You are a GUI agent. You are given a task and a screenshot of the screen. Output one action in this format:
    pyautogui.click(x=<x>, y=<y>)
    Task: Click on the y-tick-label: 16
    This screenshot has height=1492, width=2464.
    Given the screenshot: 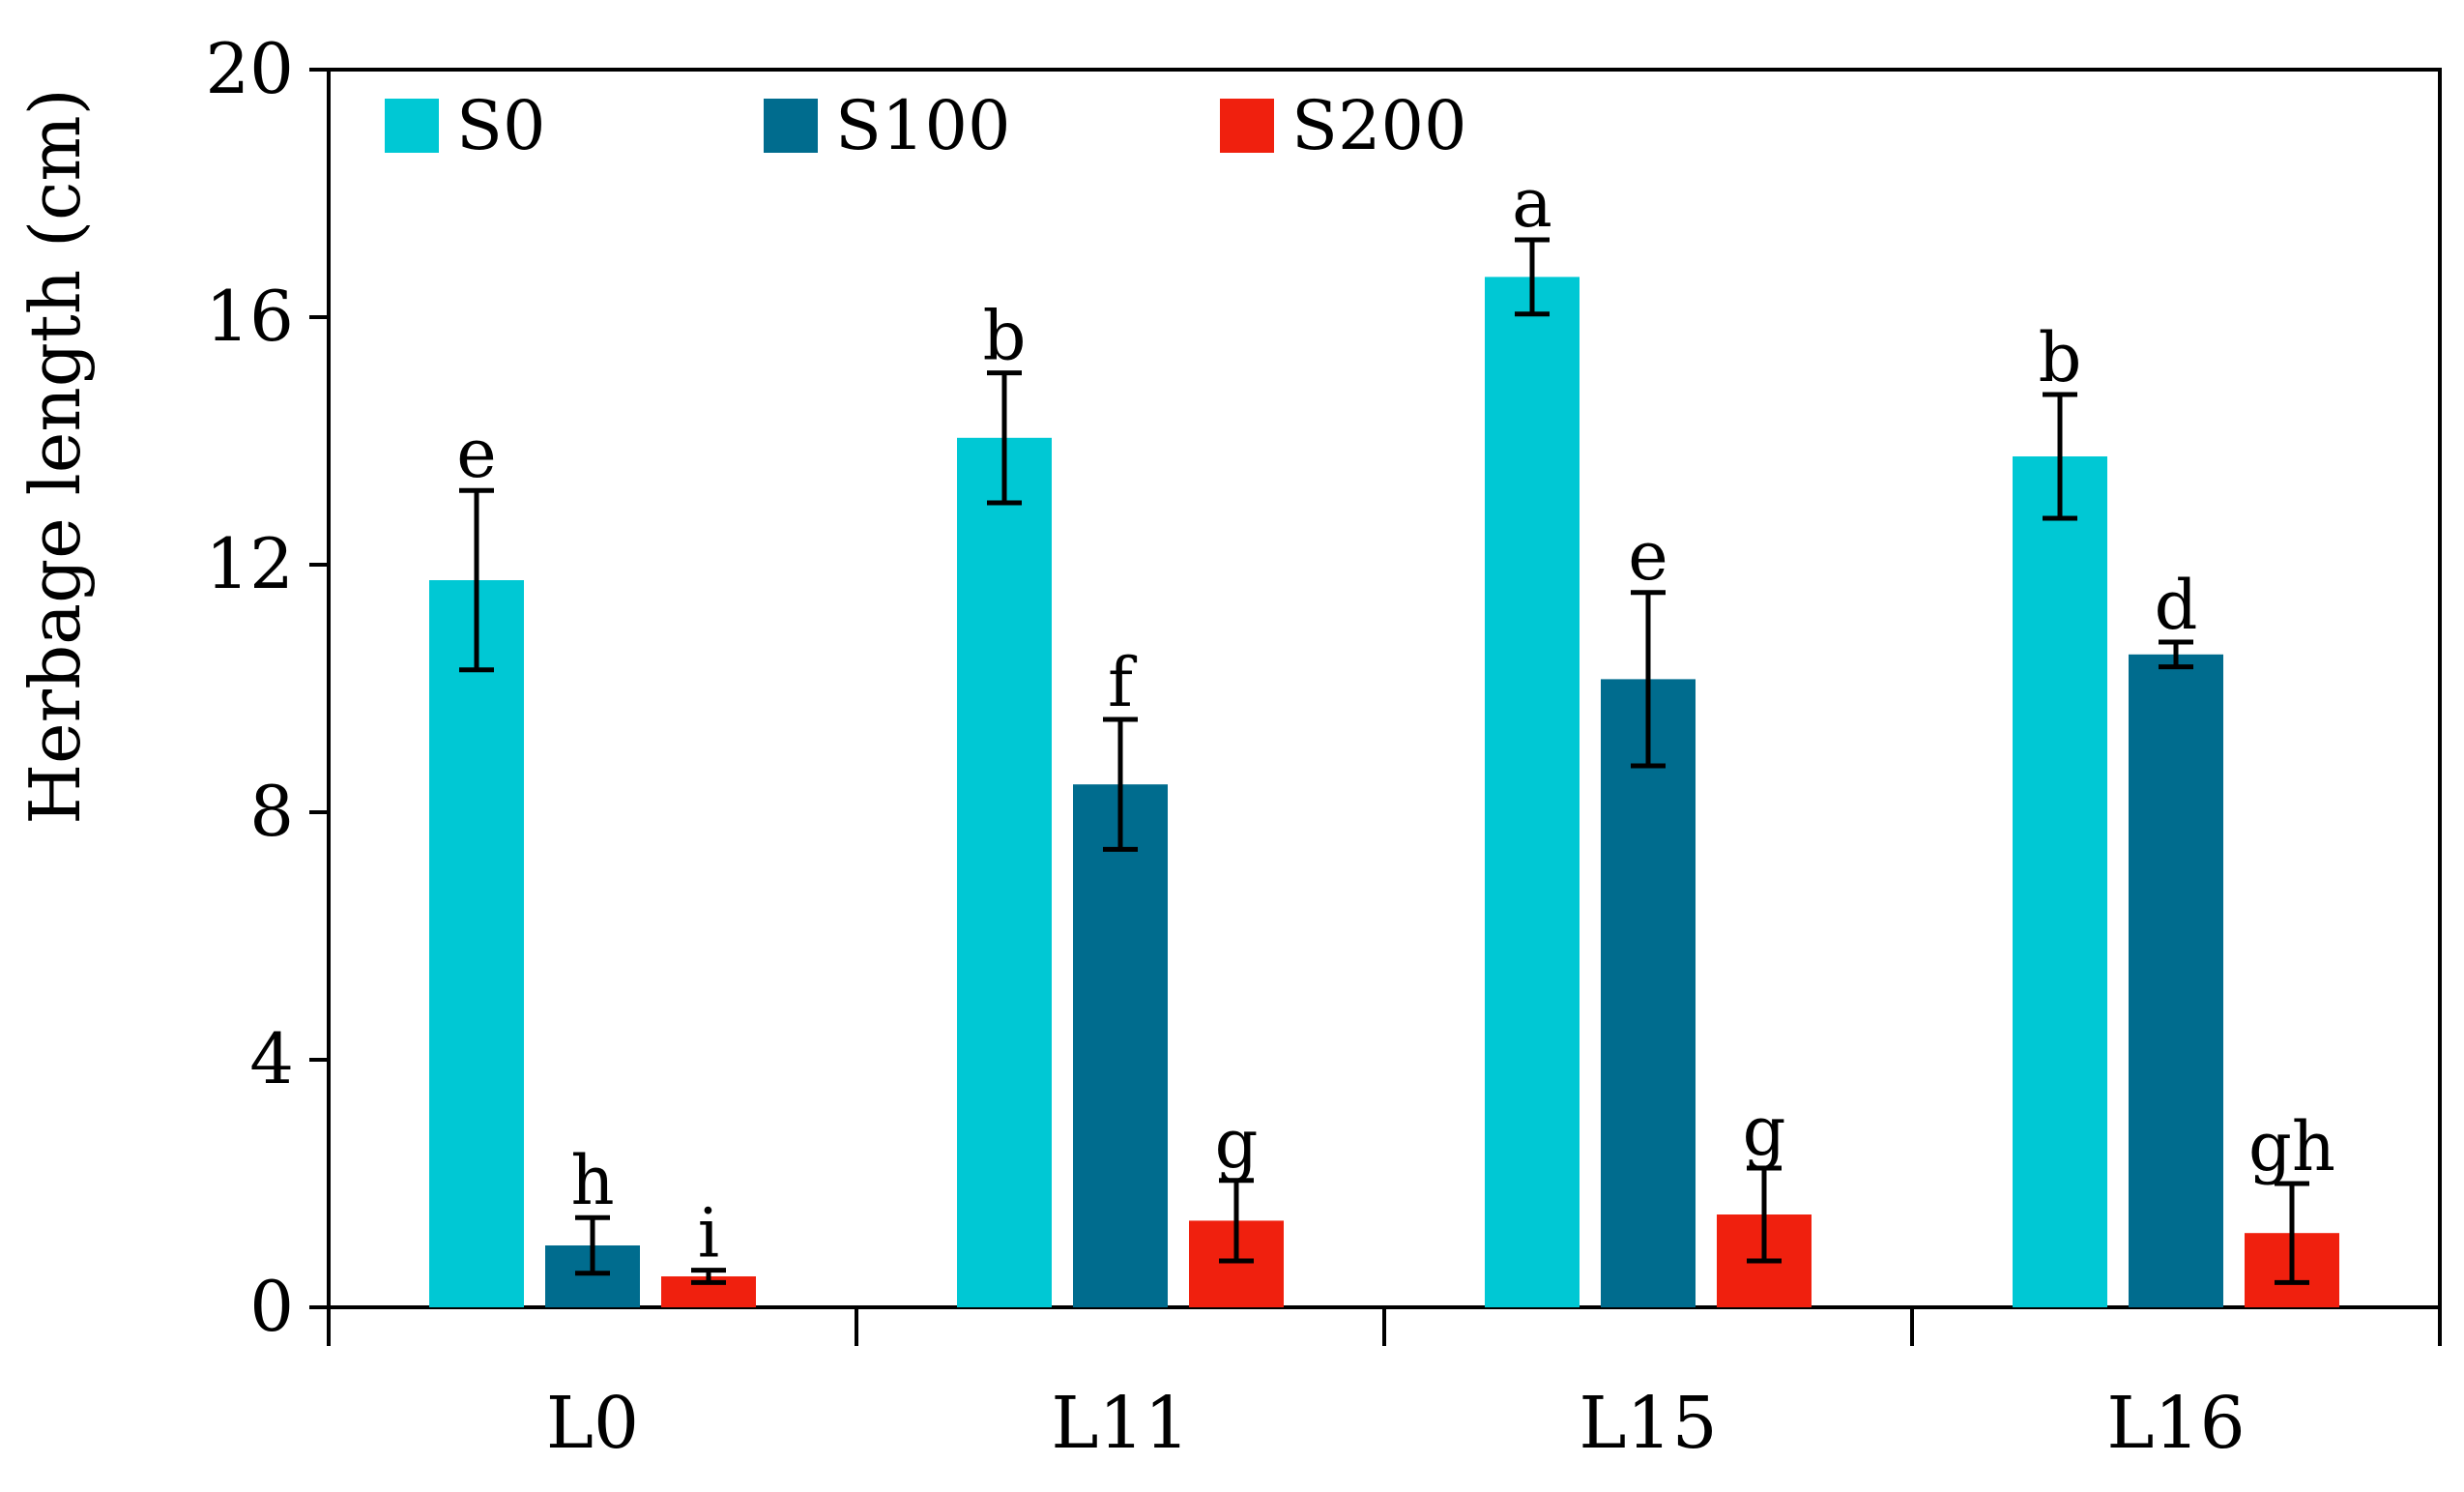 What is the action you would take?
    pyautogui.click(x=249, y=316)
    